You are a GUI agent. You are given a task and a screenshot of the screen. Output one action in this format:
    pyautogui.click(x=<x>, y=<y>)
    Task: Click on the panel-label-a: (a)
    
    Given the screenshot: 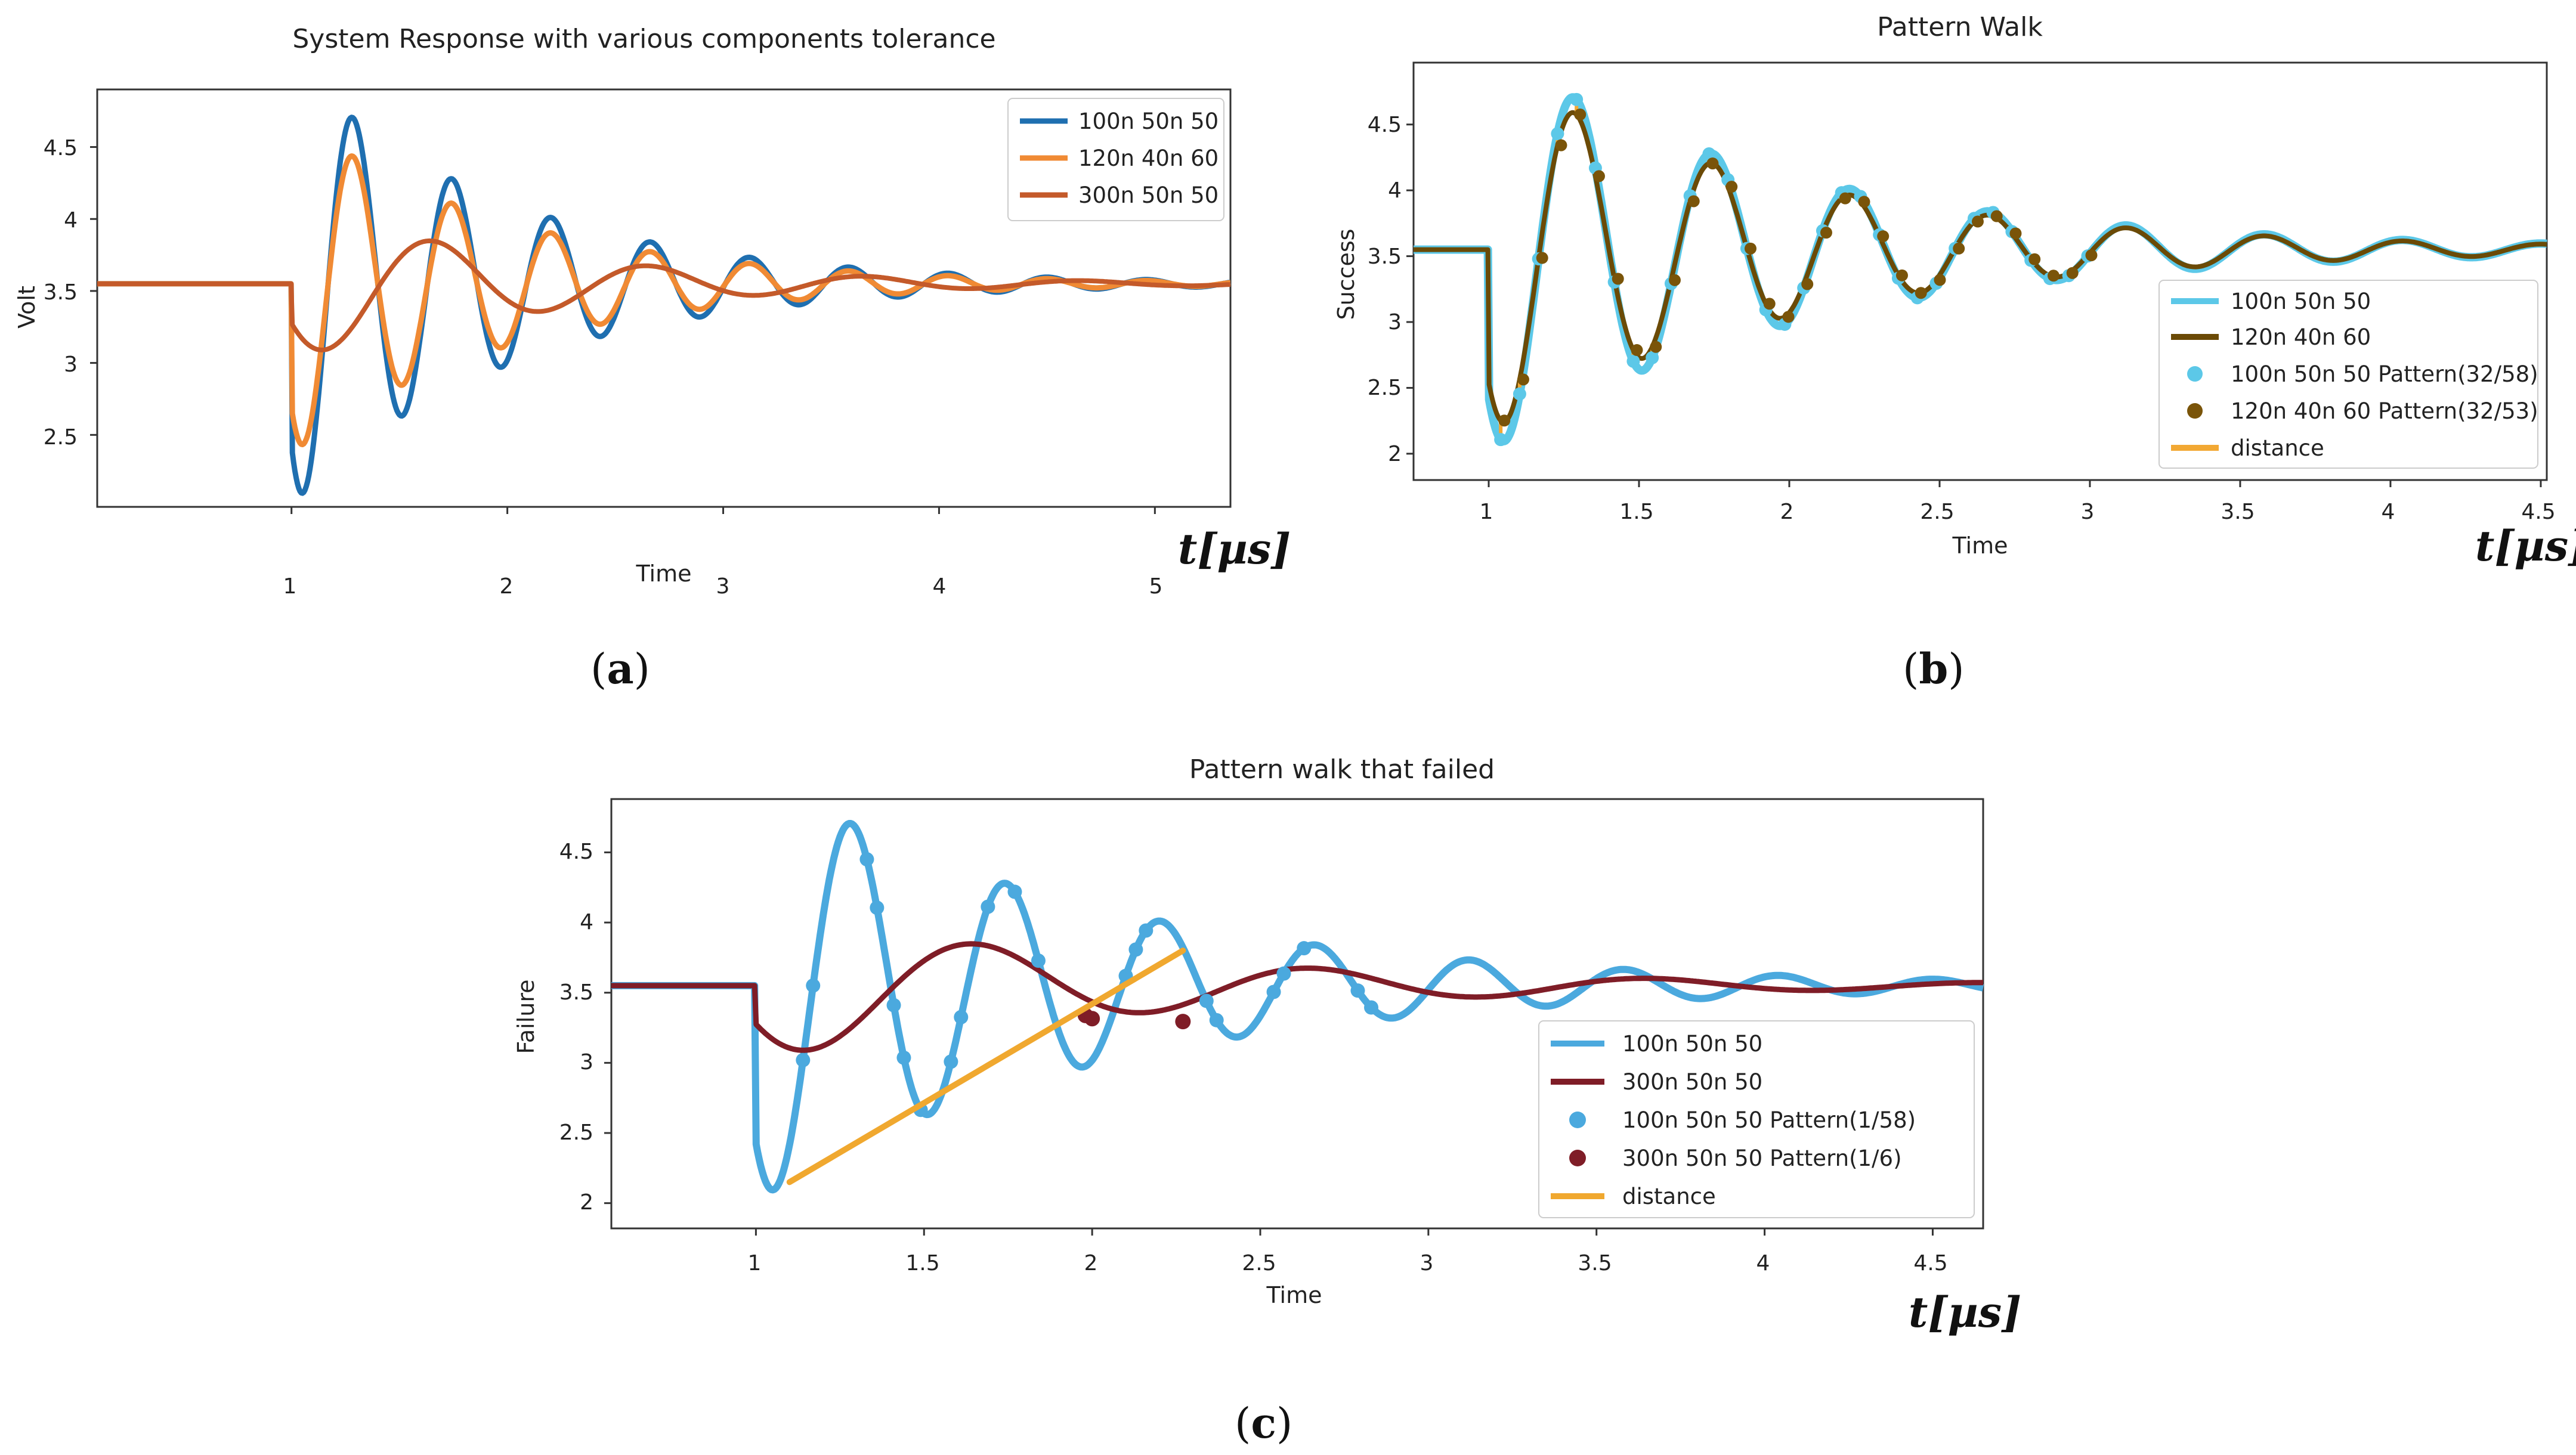 What is the action you would take?
    pyautogui.click(x=620, y=669)
    